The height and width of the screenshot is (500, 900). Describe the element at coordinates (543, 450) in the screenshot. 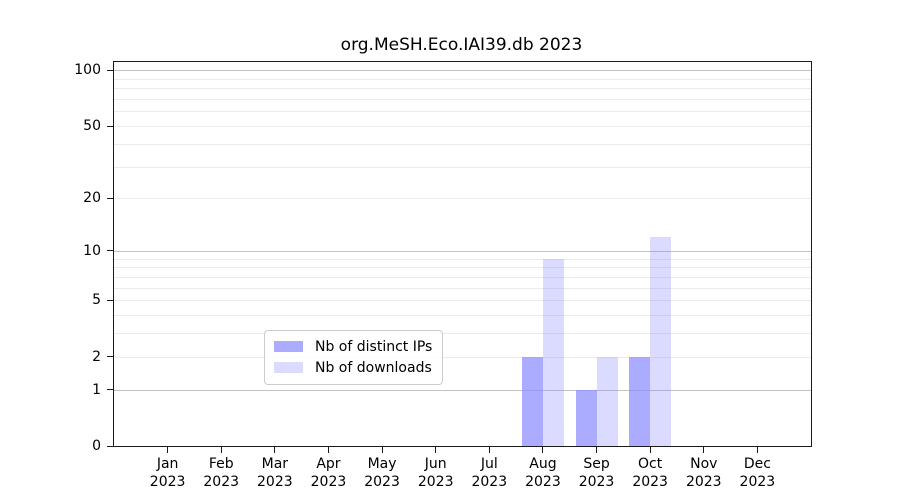

I see `x-tick-aug` at that location.